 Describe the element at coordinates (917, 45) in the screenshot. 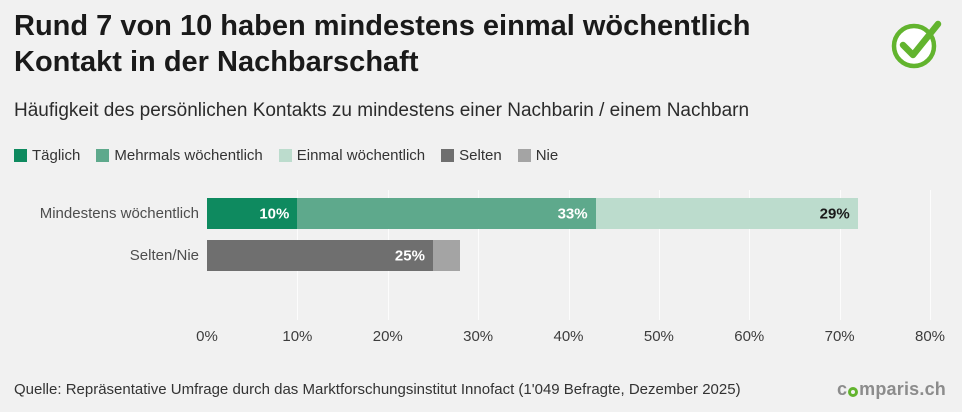

I see `checkmark-circle-icon` at that location.